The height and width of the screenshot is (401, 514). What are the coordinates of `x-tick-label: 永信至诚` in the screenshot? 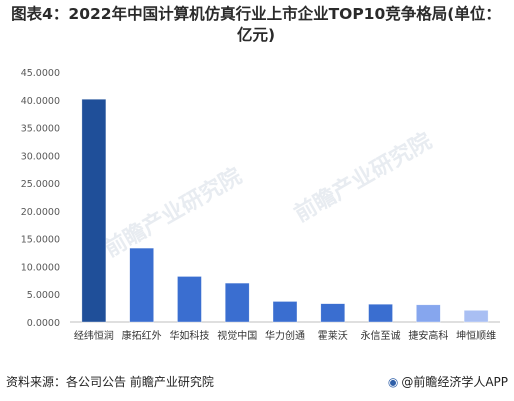 It's located at (381, 335).